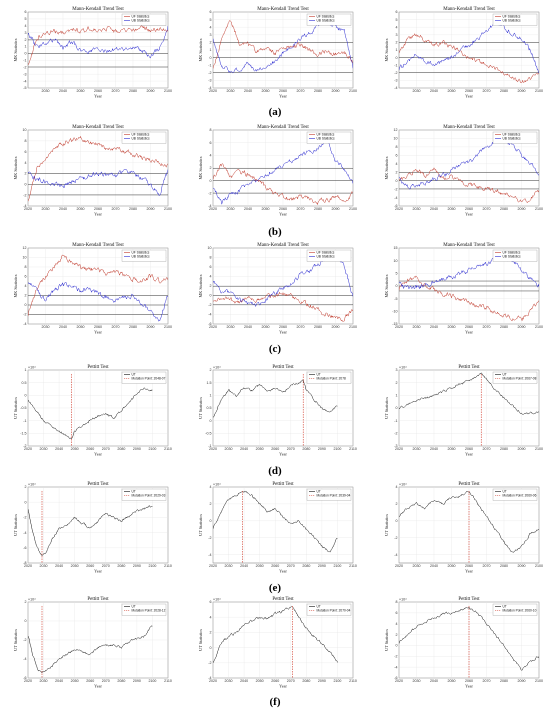 The image size is (550, 711). What do you see at coordinates (319, 606) in the screenshot?
I see `legend-label: UT` at bounding box center [319, 606].